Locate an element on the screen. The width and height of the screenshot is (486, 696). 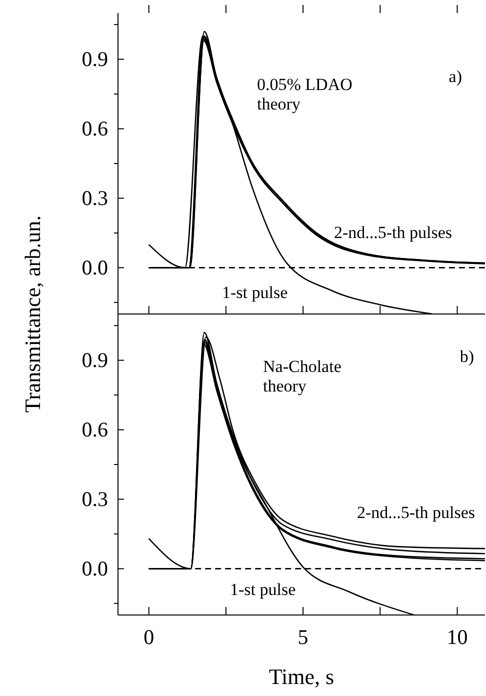
annotation: b) is located at coordinates (467, 356).